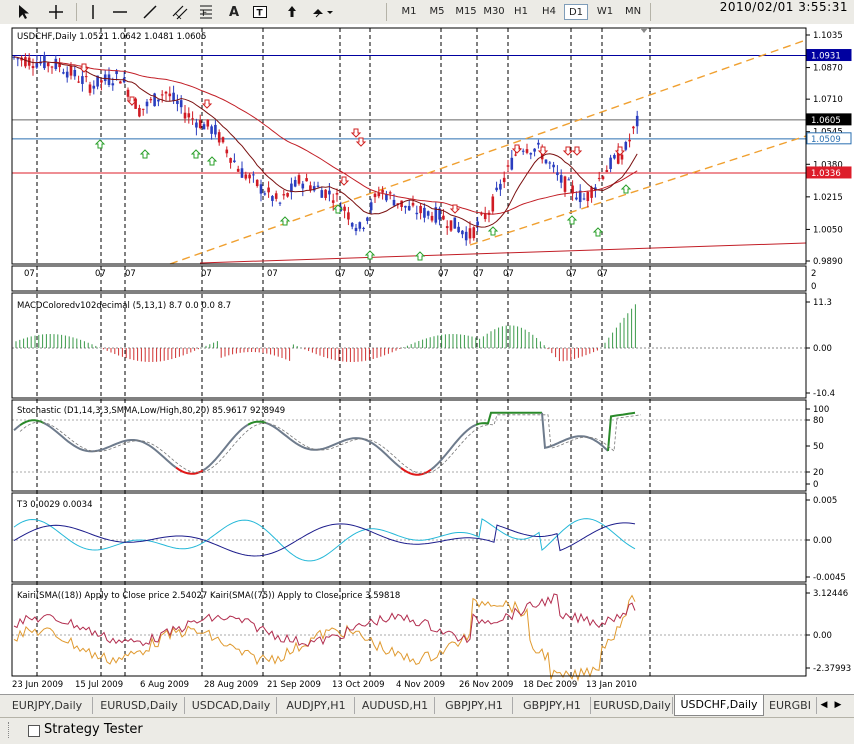 The image size is (854, 744). Describe the element at coordinates (120, 12) in the screenshot. I see `horizontal-line-tool-icon` at that location.